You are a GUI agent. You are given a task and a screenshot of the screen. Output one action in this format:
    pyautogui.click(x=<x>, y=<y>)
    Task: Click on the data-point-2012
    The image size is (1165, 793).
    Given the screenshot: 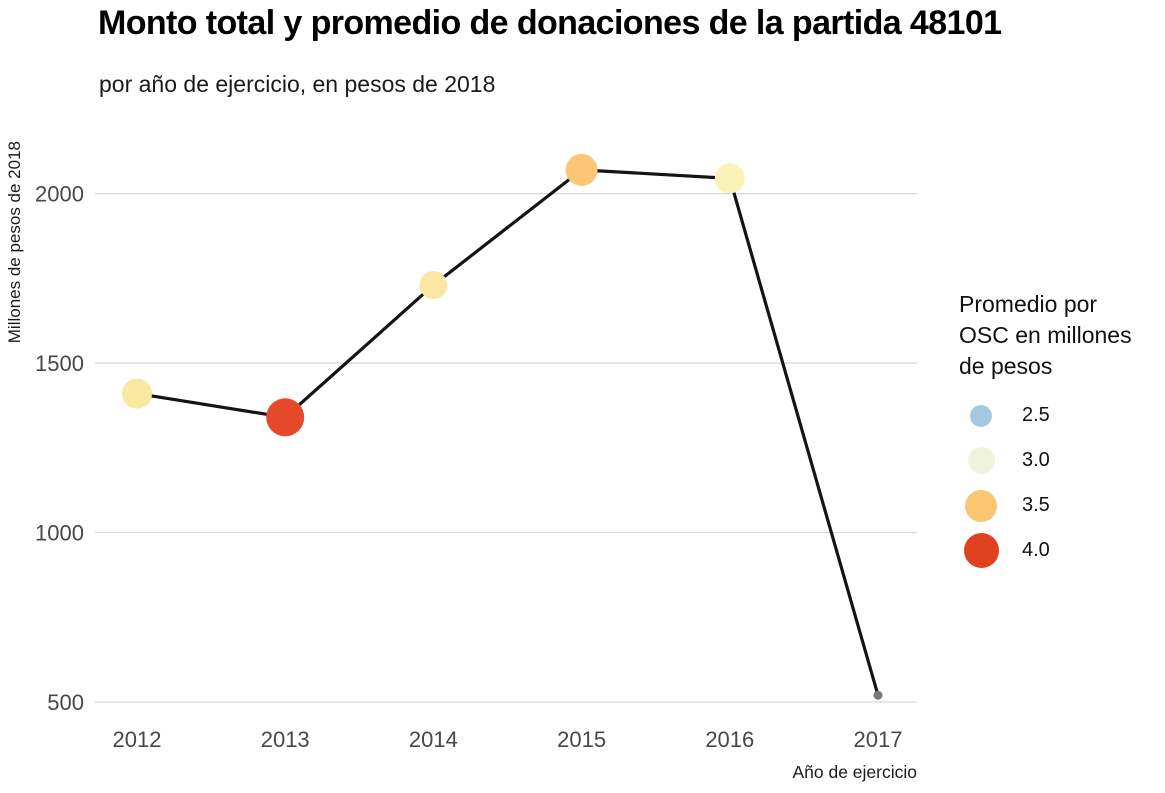 What is the action you would take?
    pyautogui.click(x=137, y=393)
    